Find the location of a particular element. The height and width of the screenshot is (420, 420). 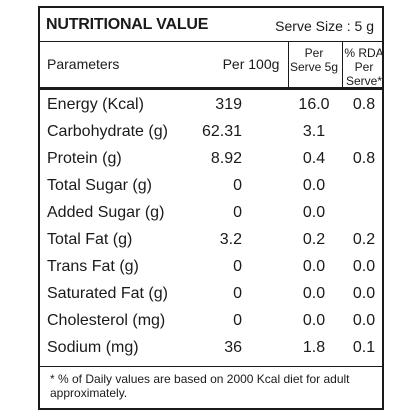

column-header-rda: % RDA Per Serve* is located at coordinates (364, 67).